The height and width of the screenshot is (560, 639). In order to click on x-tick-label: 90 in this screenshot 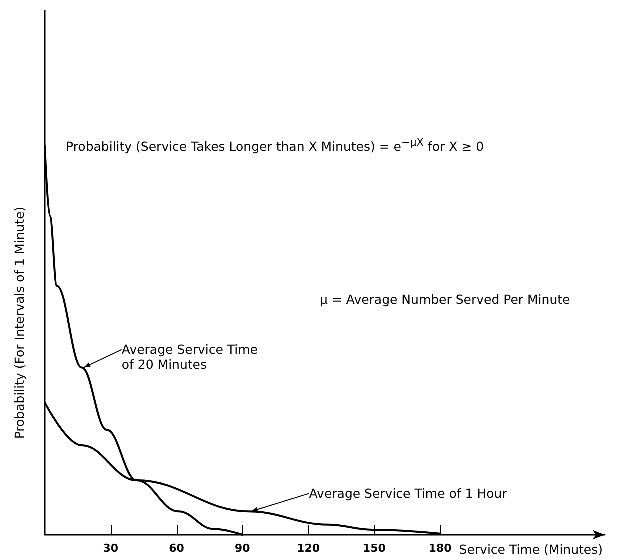, I will do `click(242, 548)`.